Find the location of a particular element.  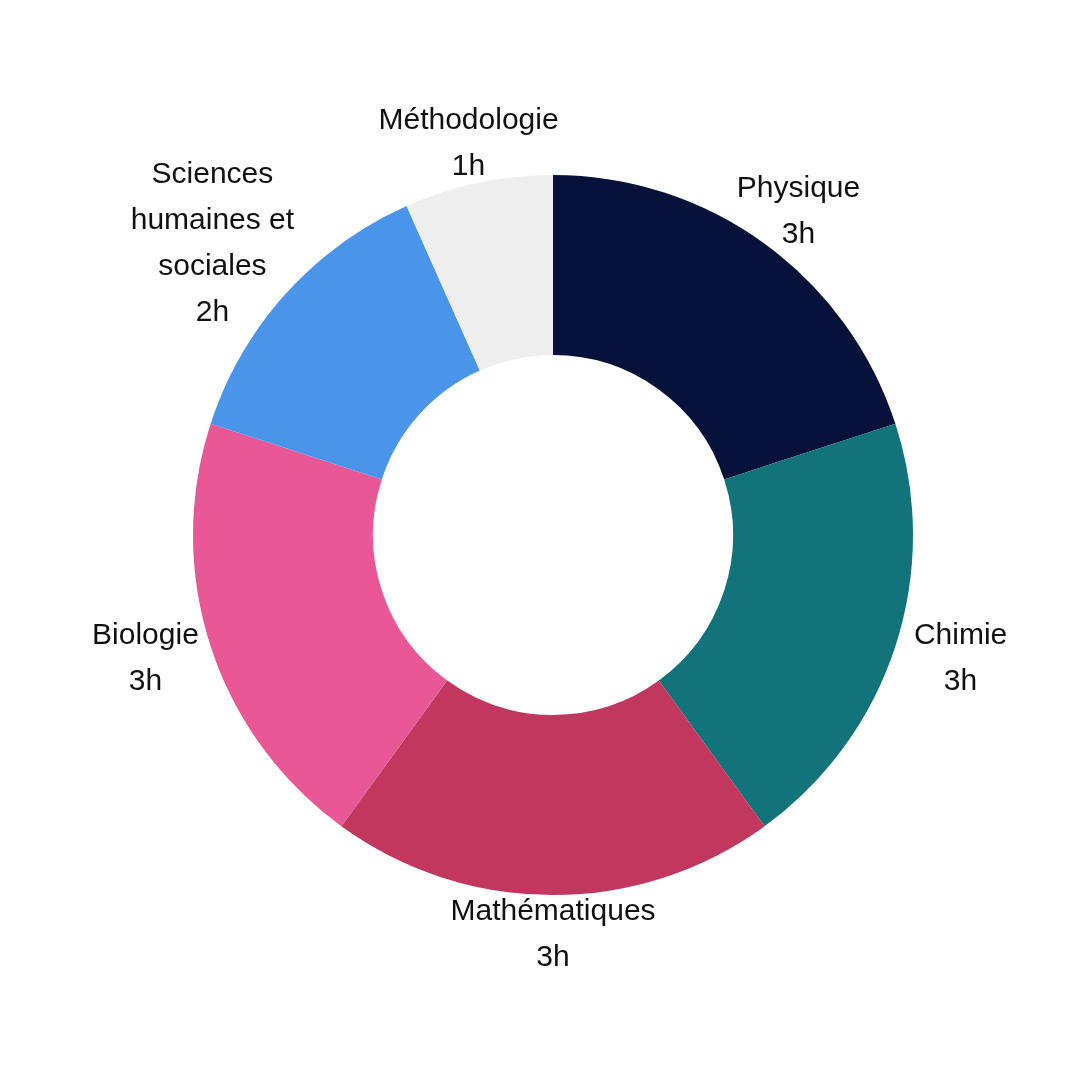

slice-label: Sciences humaines et sociales is located at coordinates (212, 218).